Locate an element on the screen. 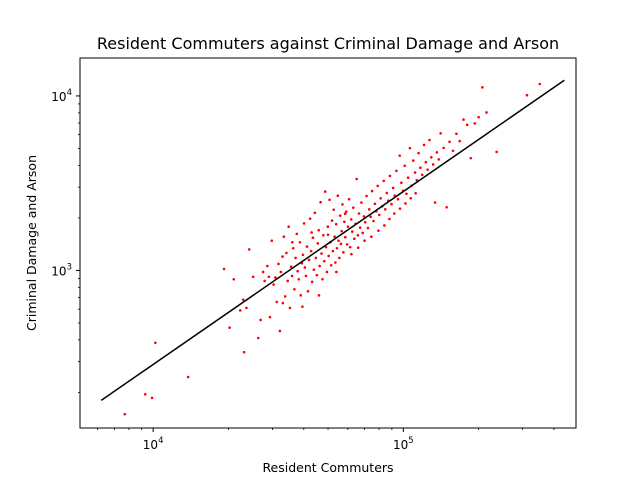 This screenshot has height=480, width=640. x-tick-label: 10⁴ is located at coordinates (153, 444).